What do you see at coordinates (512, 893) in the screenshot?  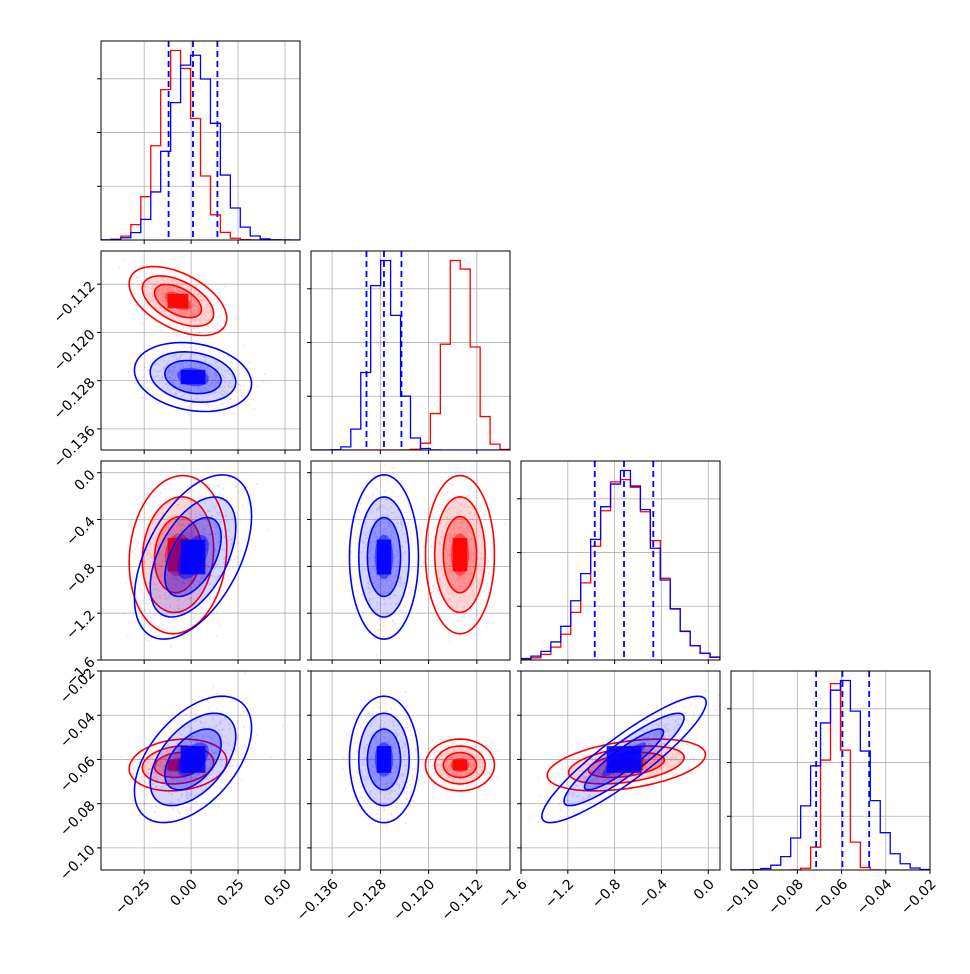 I see `x-tick-label: −1.6` at bounding box center [512, 893].